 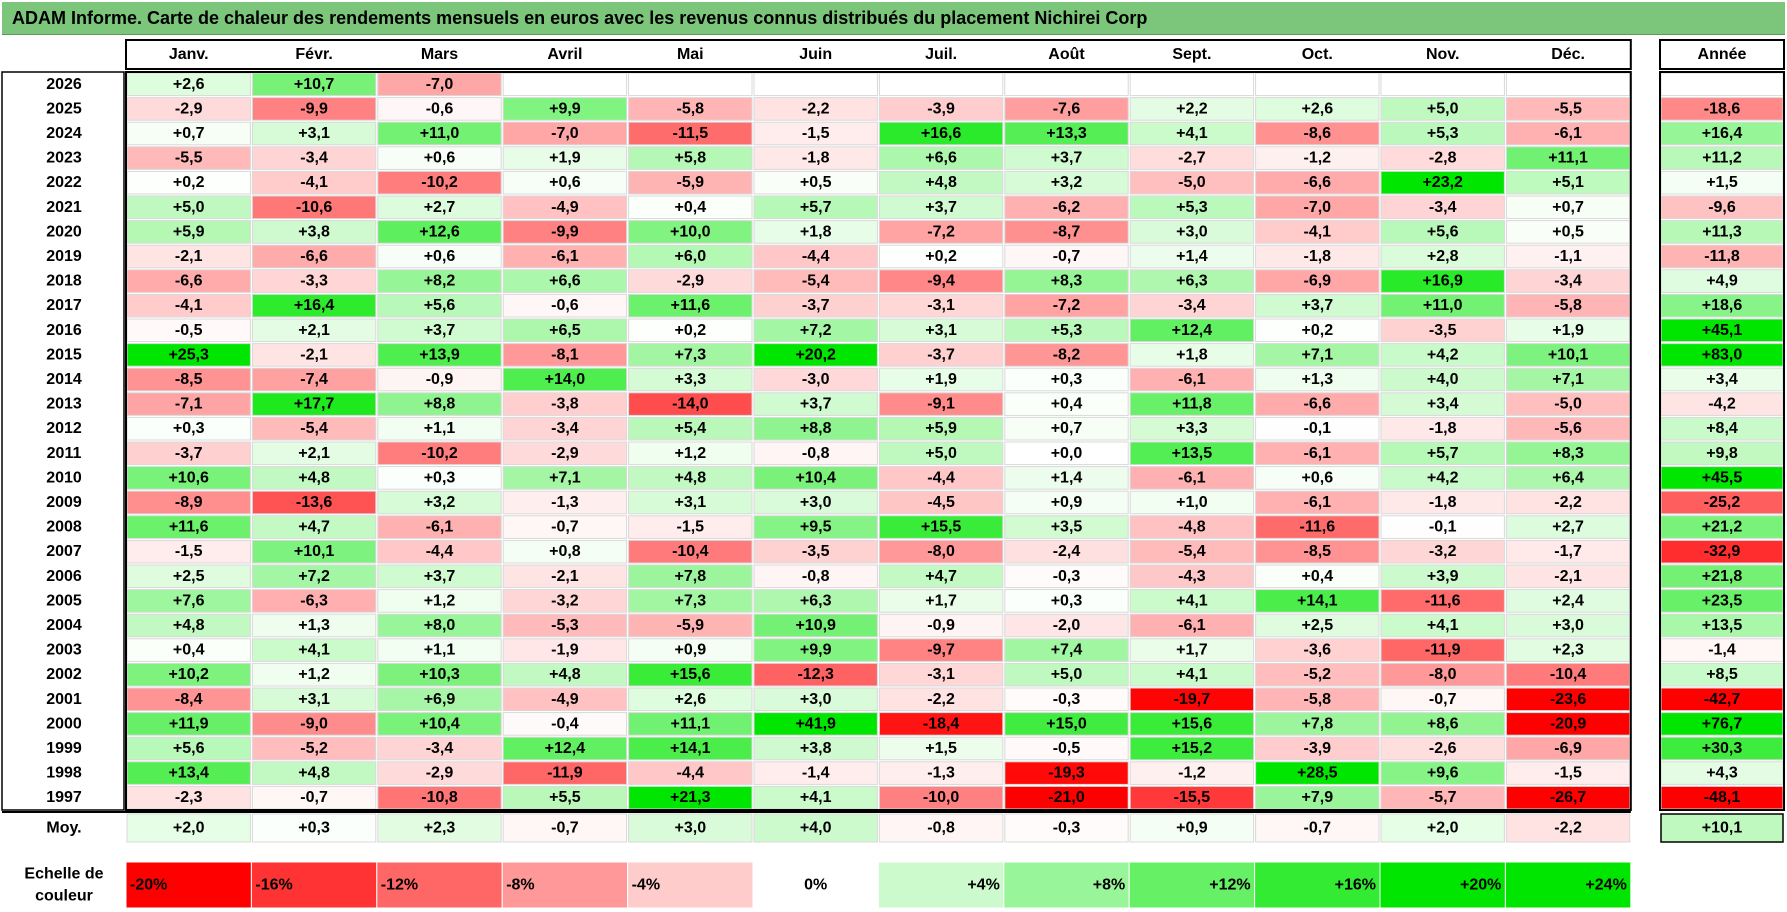 What do you see at coordinates (64, 551) in the screenshot?
I see `year-label: 2007` at bounding box center [64, 551].